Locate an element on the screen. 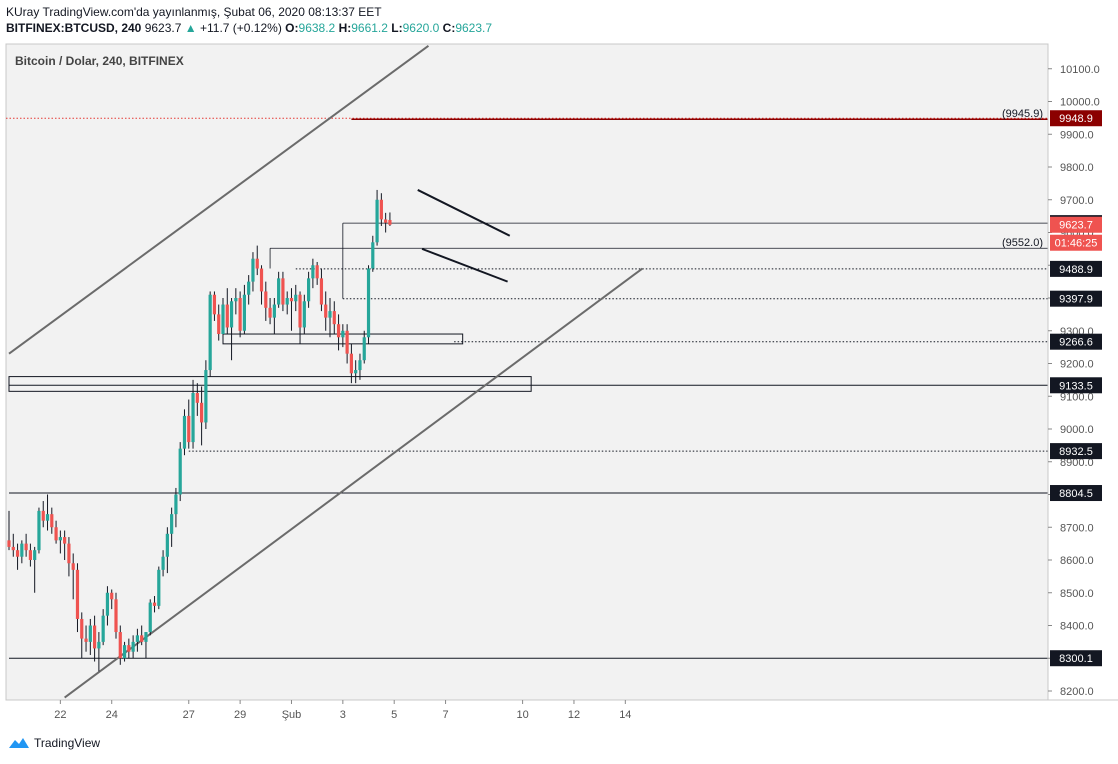  x-tick-label: 10 is located at coordinates (522, 715).